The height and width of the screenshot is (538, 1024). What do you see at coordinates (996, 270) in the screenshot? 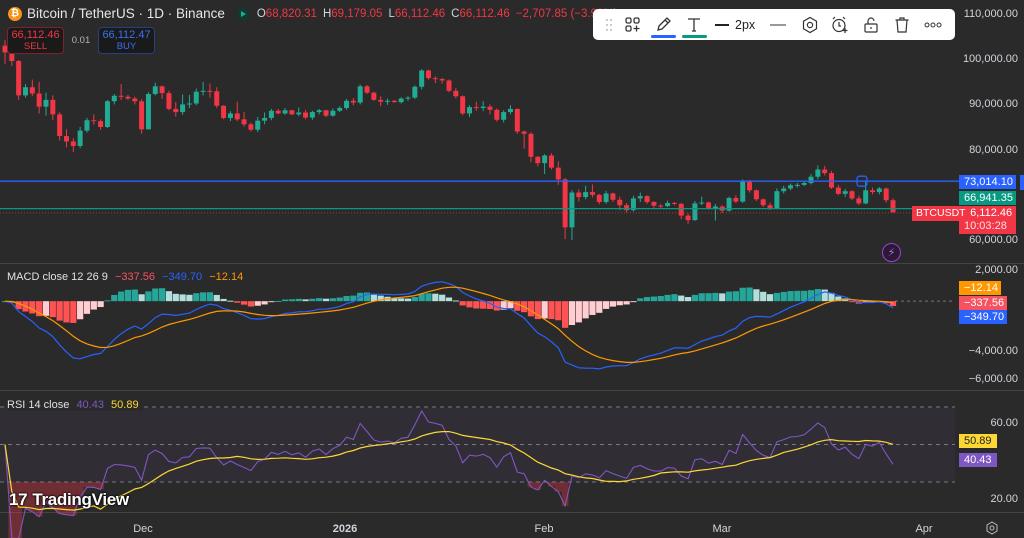
I see `macd-axis-label: 2,000.00` at bounding box center [996, 270].